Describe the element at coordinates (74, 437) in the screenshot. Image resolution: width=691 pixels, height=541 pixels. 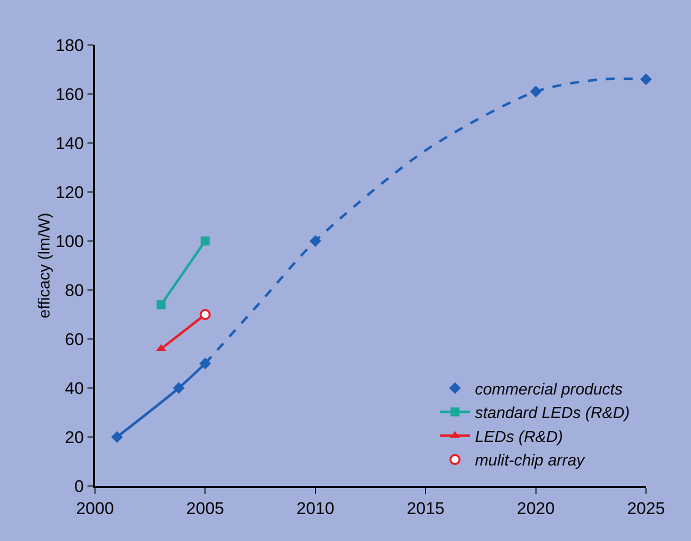
I see `y-tick-label: 20` at that location.